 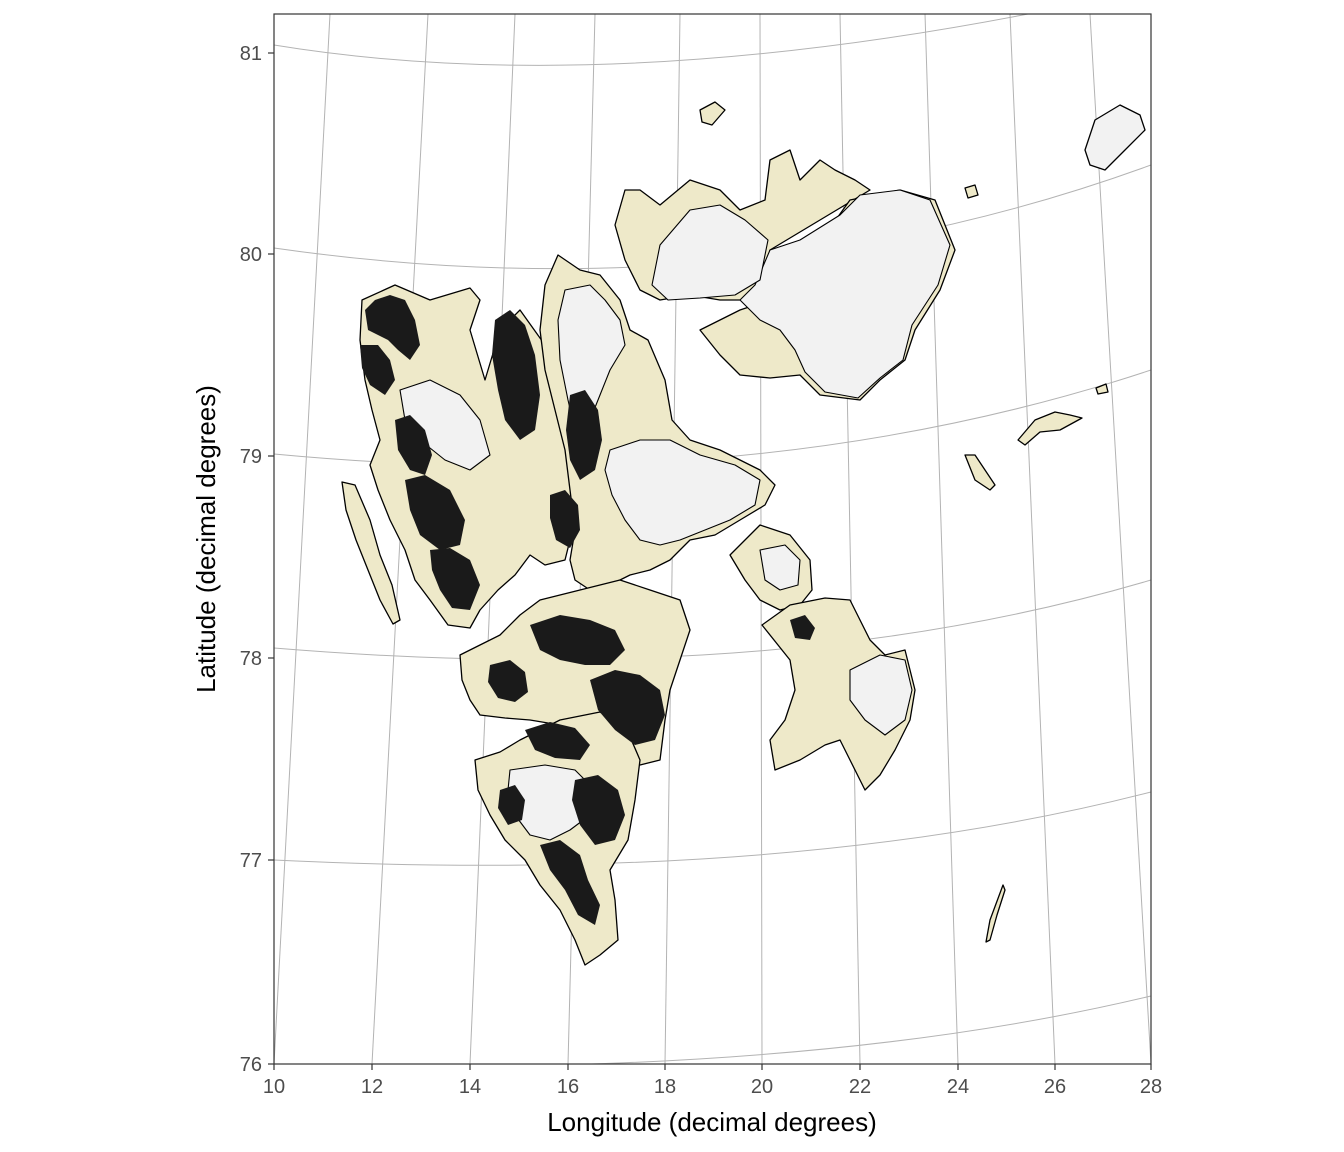 What do you see at coordinates (565, 519) in the screenshot?
I see `mountains-dickson-land` at bounding box center [565, 519].